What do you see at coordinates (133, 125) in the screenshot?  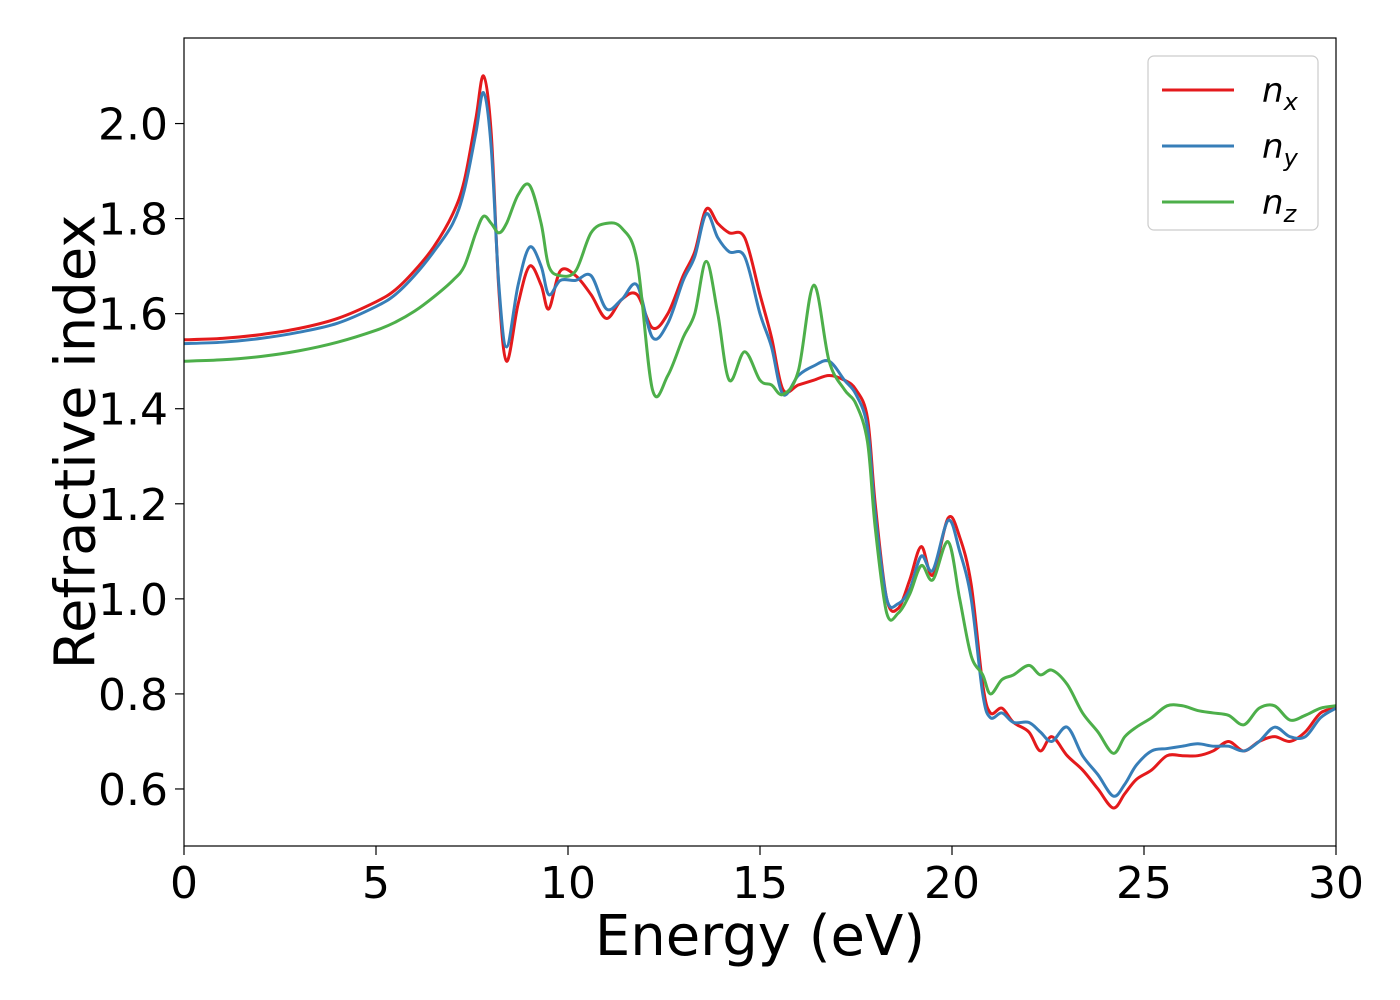 I see `y-tick-label: 2.0` at bounding box center [133, 125].